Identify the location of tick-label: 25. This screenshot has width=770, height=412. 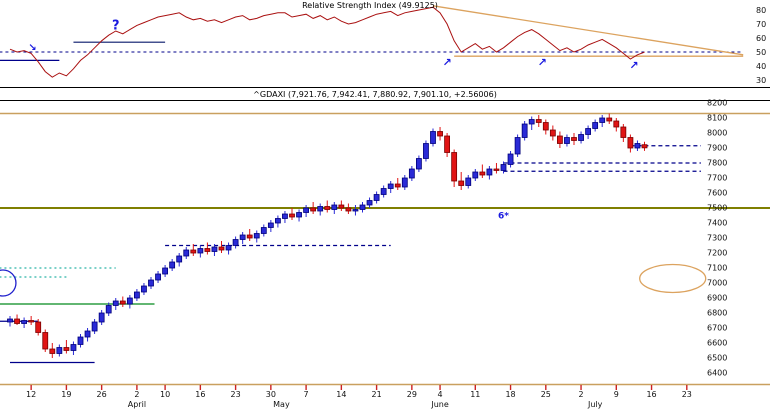
(546, 394).